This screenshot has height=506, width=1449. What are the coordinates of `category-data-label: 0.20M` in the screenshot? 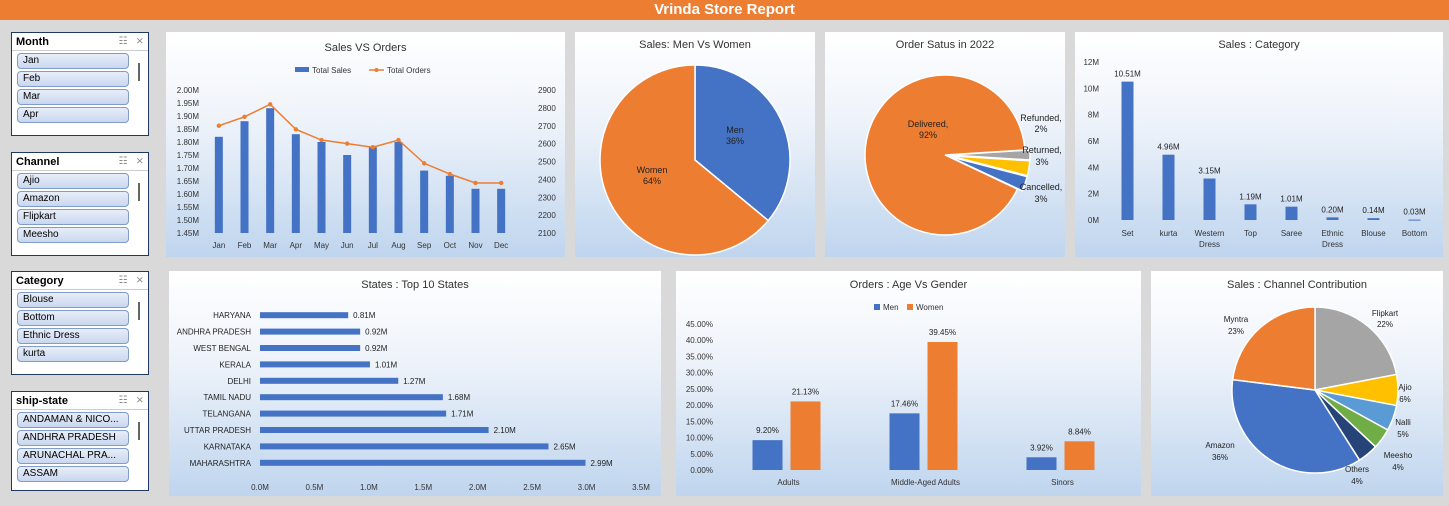 It's located at (1332, 209).